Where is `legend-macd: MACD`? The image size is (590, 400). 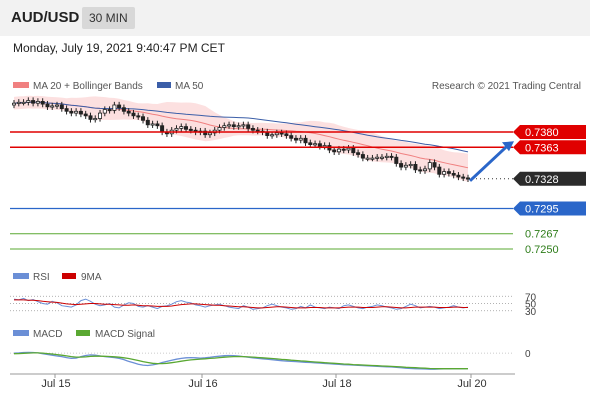
legend-macd: MACD is located at coordinates (47, 334).